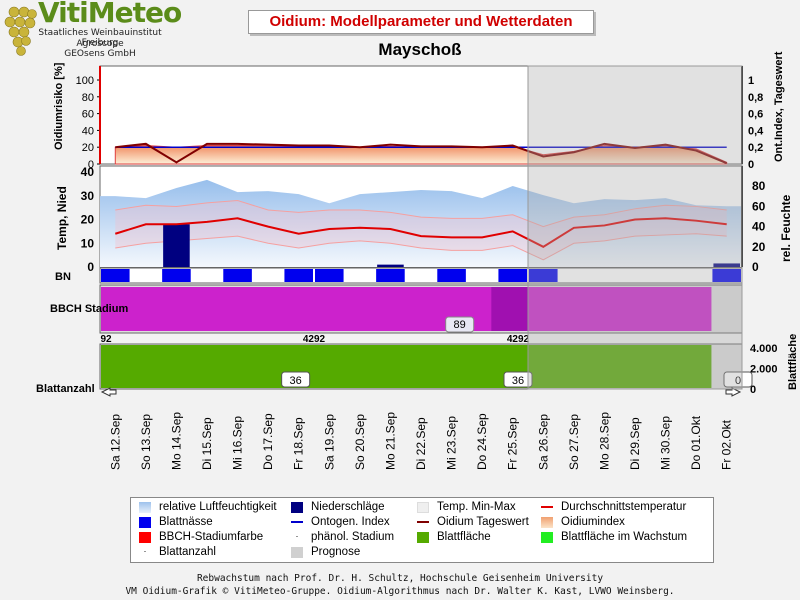 This screenshot has width=800, height=600. Describe the element at coordinates (574, 442) in the screenshot. I see `date-tick-label: So 27.Sep` at that location.